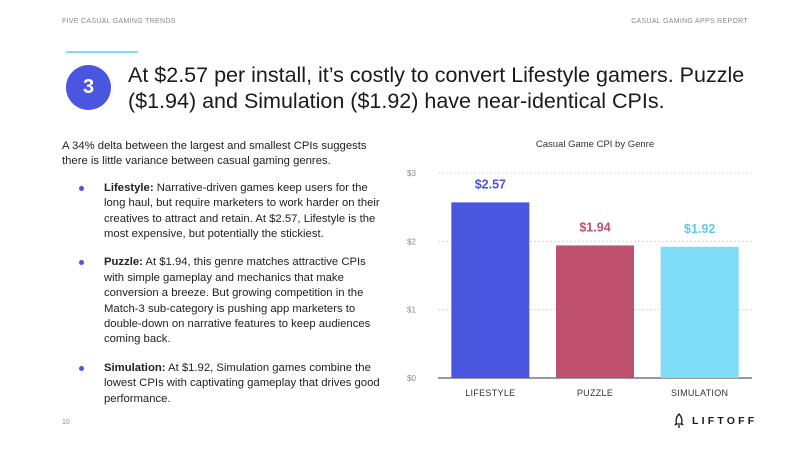 The image size is (800, 450). Describe the element at coordinates (699, 229) in the screenshot. I see `bar-value-label: $1.92` at that location.